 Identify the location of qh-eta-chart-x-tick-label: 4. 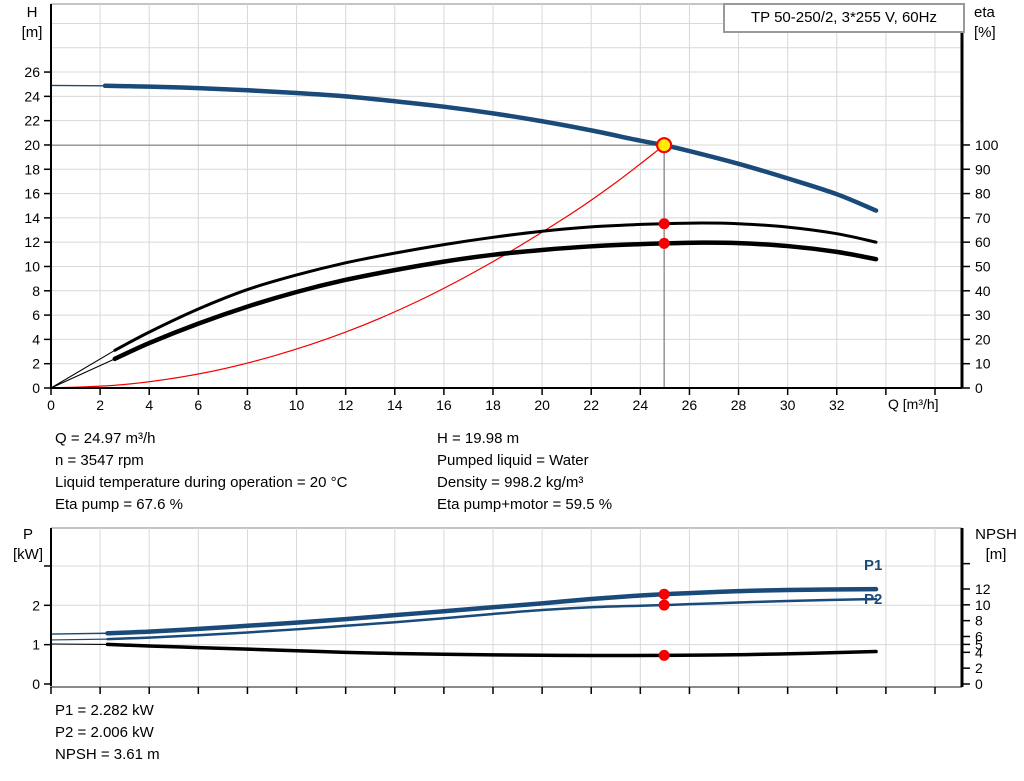
(149, 405).